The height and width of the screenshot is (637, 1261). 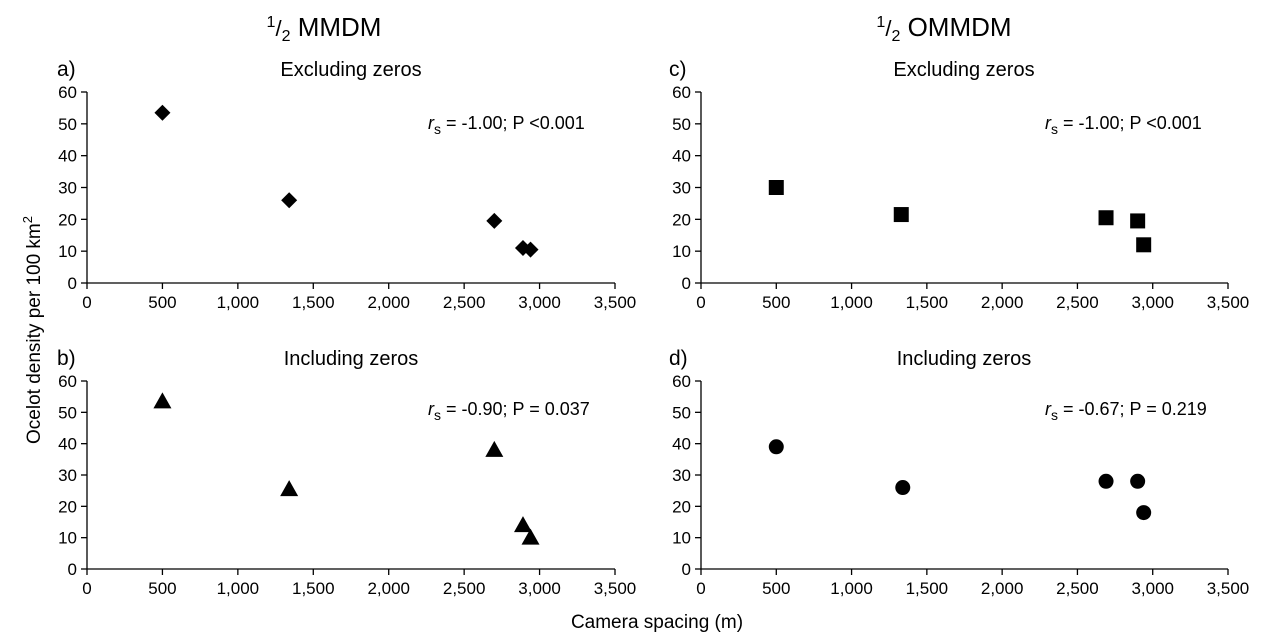 What do you see at coordinates (351, 359) in the screenshot?
I see `panel-title-b: Including zeros` at bounding box center [351, 359].